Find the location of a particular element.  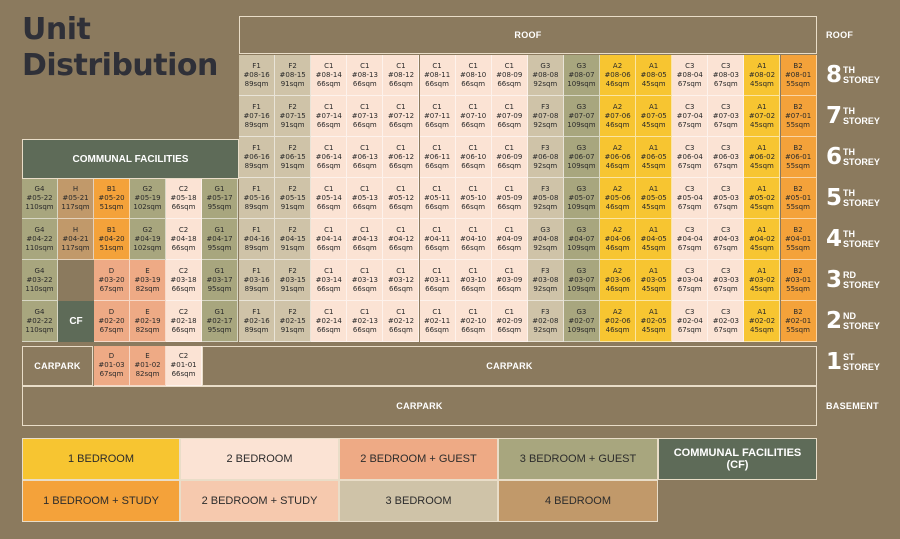

unit-code: #07-12 is located at coordinates (401, 115).